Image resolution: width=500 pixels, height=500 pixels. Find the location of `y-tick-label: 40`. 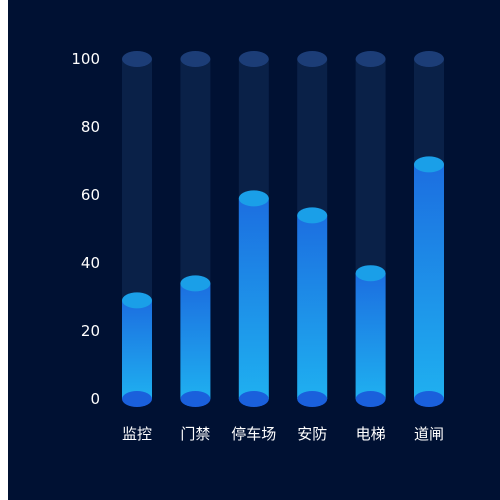

y-tick-label: 40 is located at coordinates (90, 263).